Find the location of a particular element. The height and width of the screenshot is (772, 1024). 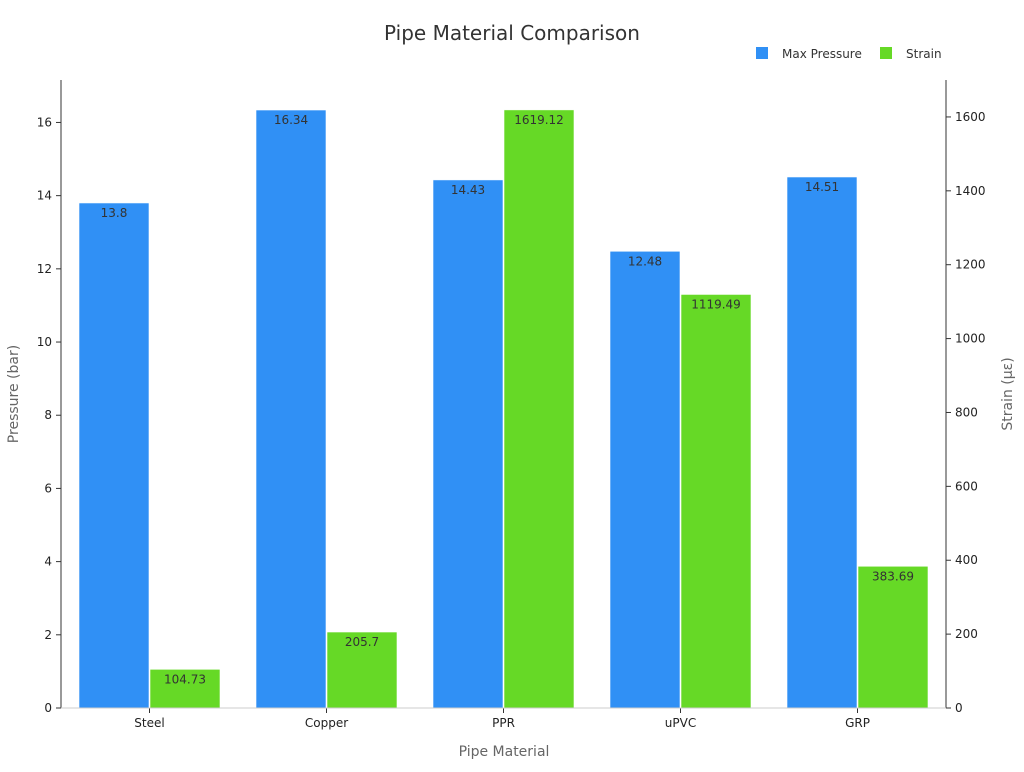

legend: Max Pressure Strain is located at coordinates (849, 54).